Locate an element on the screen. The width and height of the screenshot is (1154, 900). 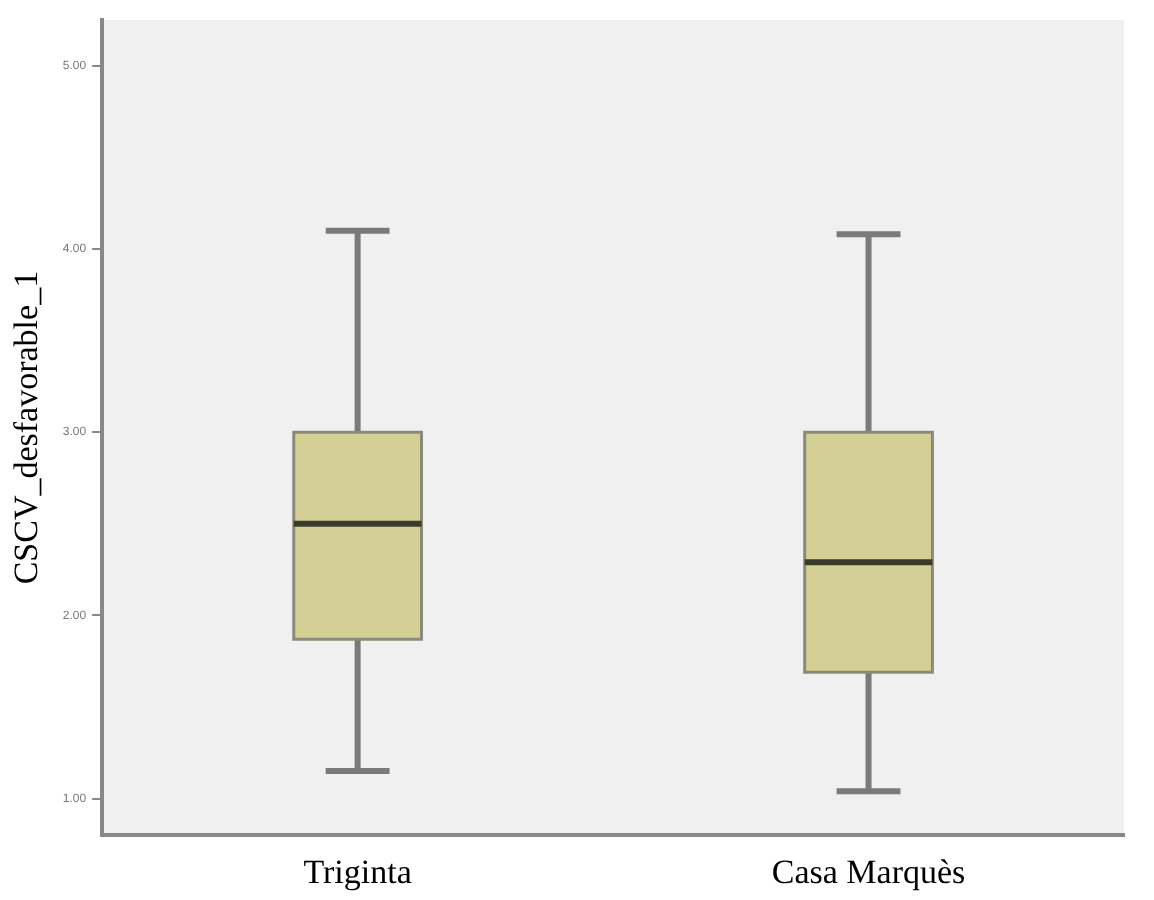
x-tick-label: Casa Marquès is located at coordinates (868, 871).